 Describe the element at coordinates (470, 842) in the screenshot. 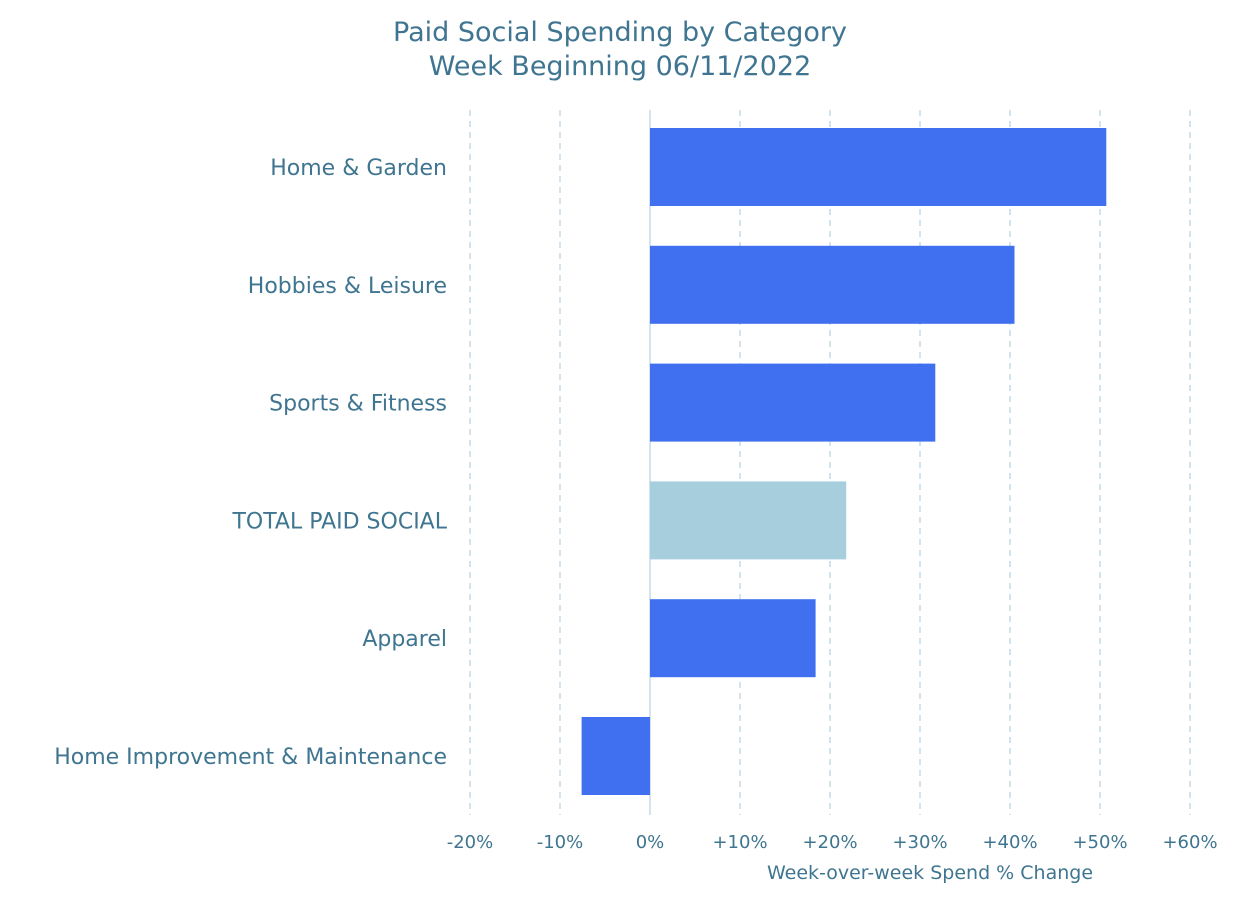

I see `x-tick-label: -20%` at that location.